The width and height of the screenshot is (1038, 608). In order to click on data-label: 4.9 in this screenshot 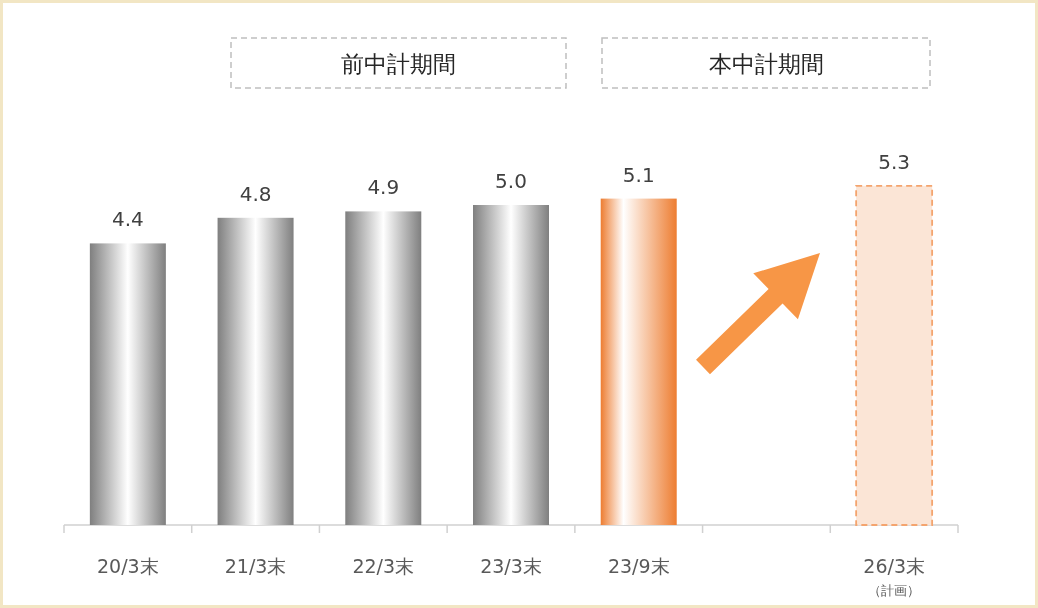, I will do `click(383, 187)`.